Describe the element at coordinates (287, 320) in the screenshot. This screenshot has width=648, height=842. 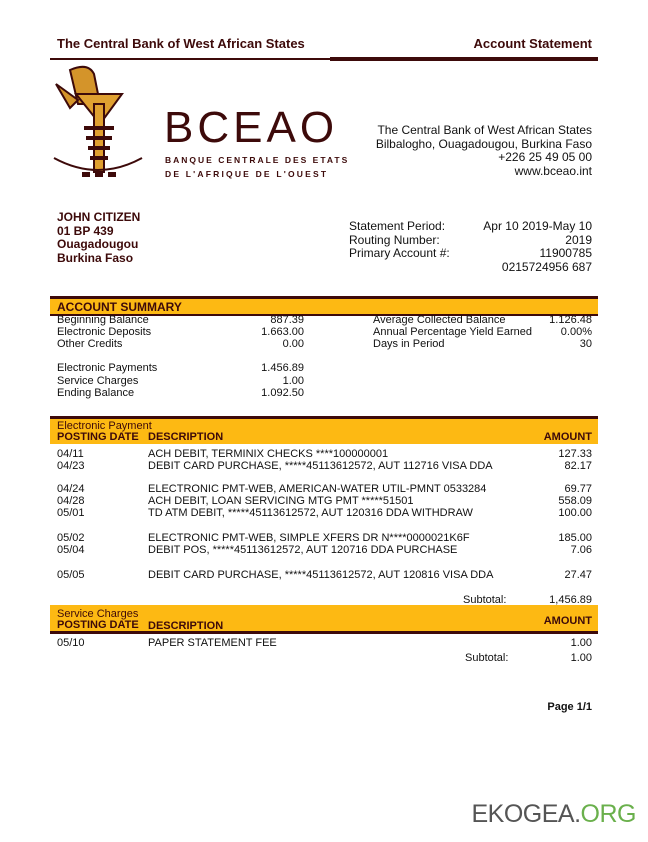
I see `summary-value: 887.39` at that location.